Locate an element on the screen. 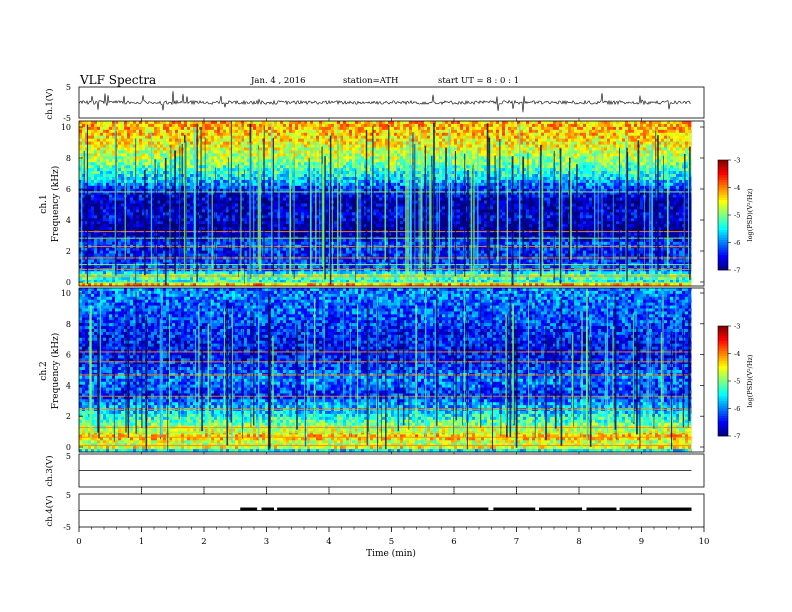  figure-title: VLF Spectra is located at coordinates (117, 80).